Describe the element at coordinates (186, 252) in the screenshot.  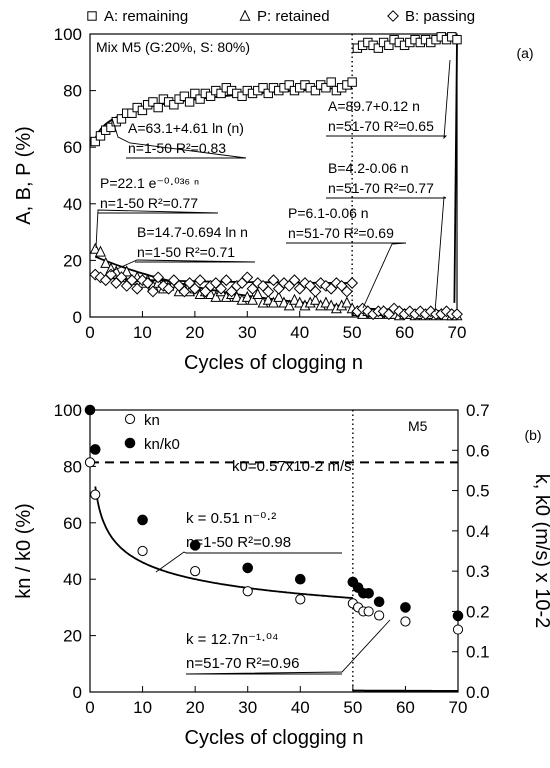
I see `fit-range: n=1-50 R²=0.71` at that location.